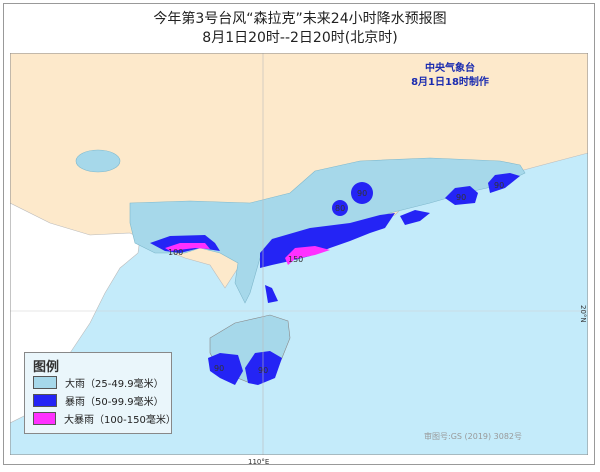  Describe the element at coordinates (98, 161) in the screenshot. I see `weiban-dot` at that location.